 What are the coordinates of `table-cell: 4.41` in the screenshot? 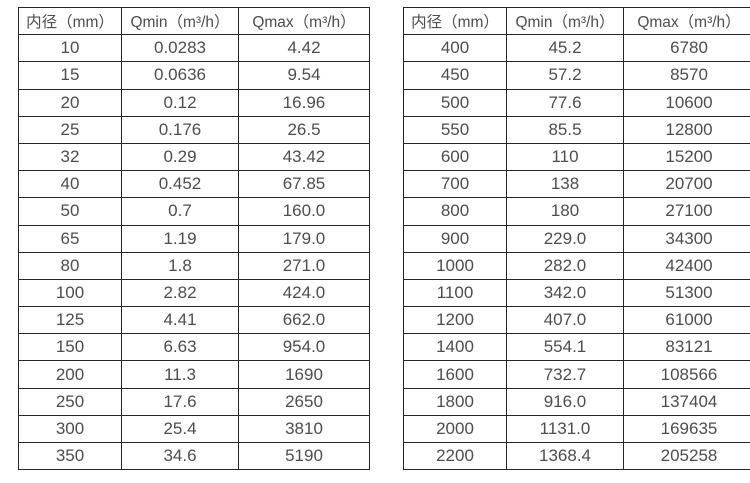 It's located at (180, 320).